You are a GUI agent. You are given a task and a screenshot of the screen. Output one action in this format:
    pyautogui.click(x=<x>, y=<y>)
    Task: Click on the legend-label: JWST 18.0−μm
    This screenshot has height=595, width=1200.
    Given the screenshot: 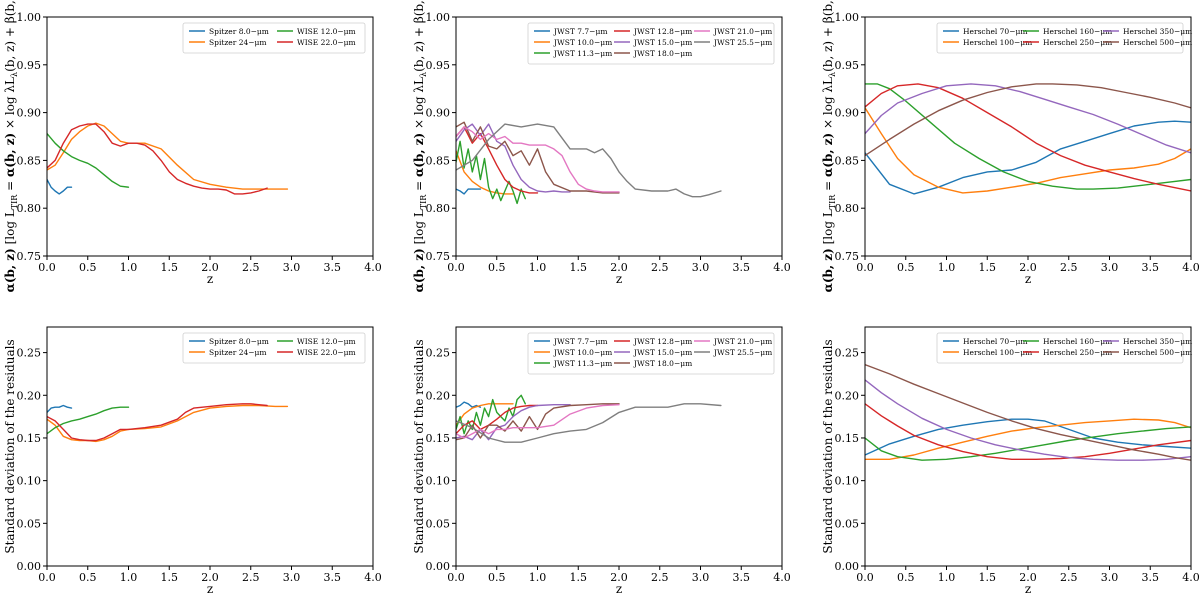 What is the action you would take?
    pyautogui.click(x=662, y=363)
    